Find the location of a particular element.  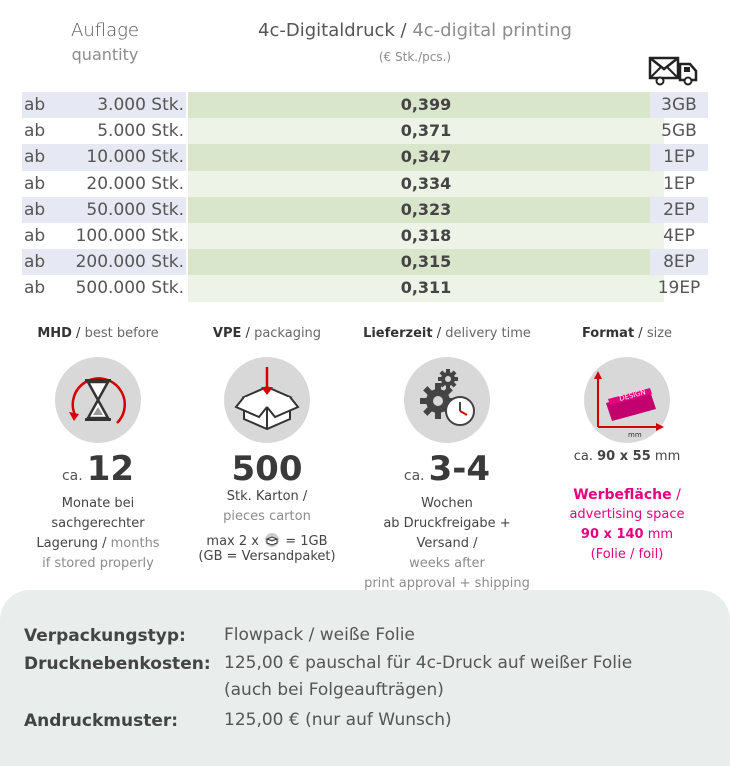

proof-sample-value: 125,00 € (nur auf Wunsch) is located at coordinates (338, 720).